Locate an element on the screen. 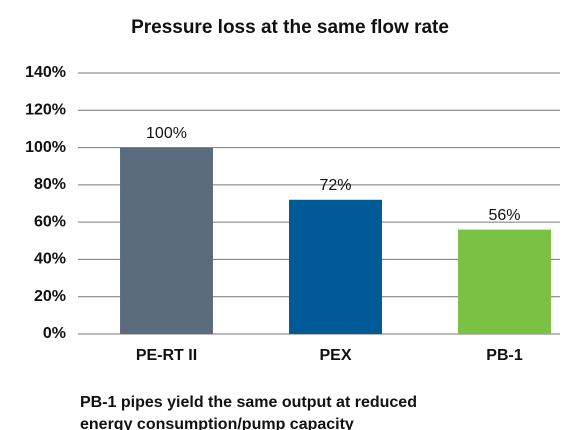 The height and width of the screenshot is (430, 582). data-label: 56% is located at coordinates (504, 215).